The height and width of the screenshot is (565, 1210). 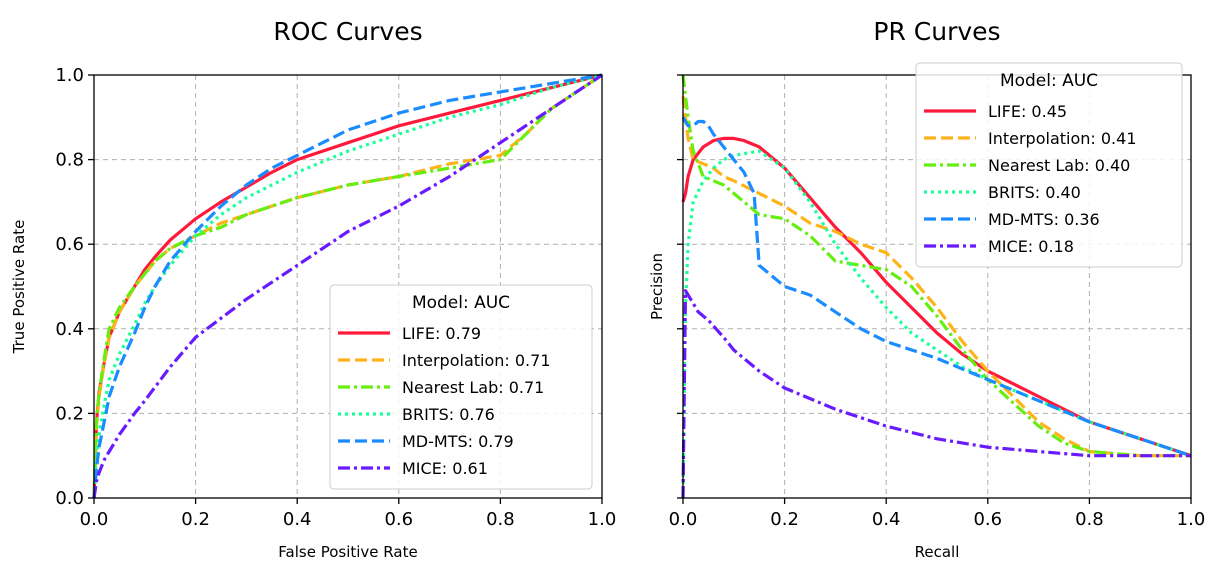 What do you see at coordinates (19, 287) in the screenshot?
I see `roc-y-axis-label: True Positive Rate` at bounding box center [19, 287].